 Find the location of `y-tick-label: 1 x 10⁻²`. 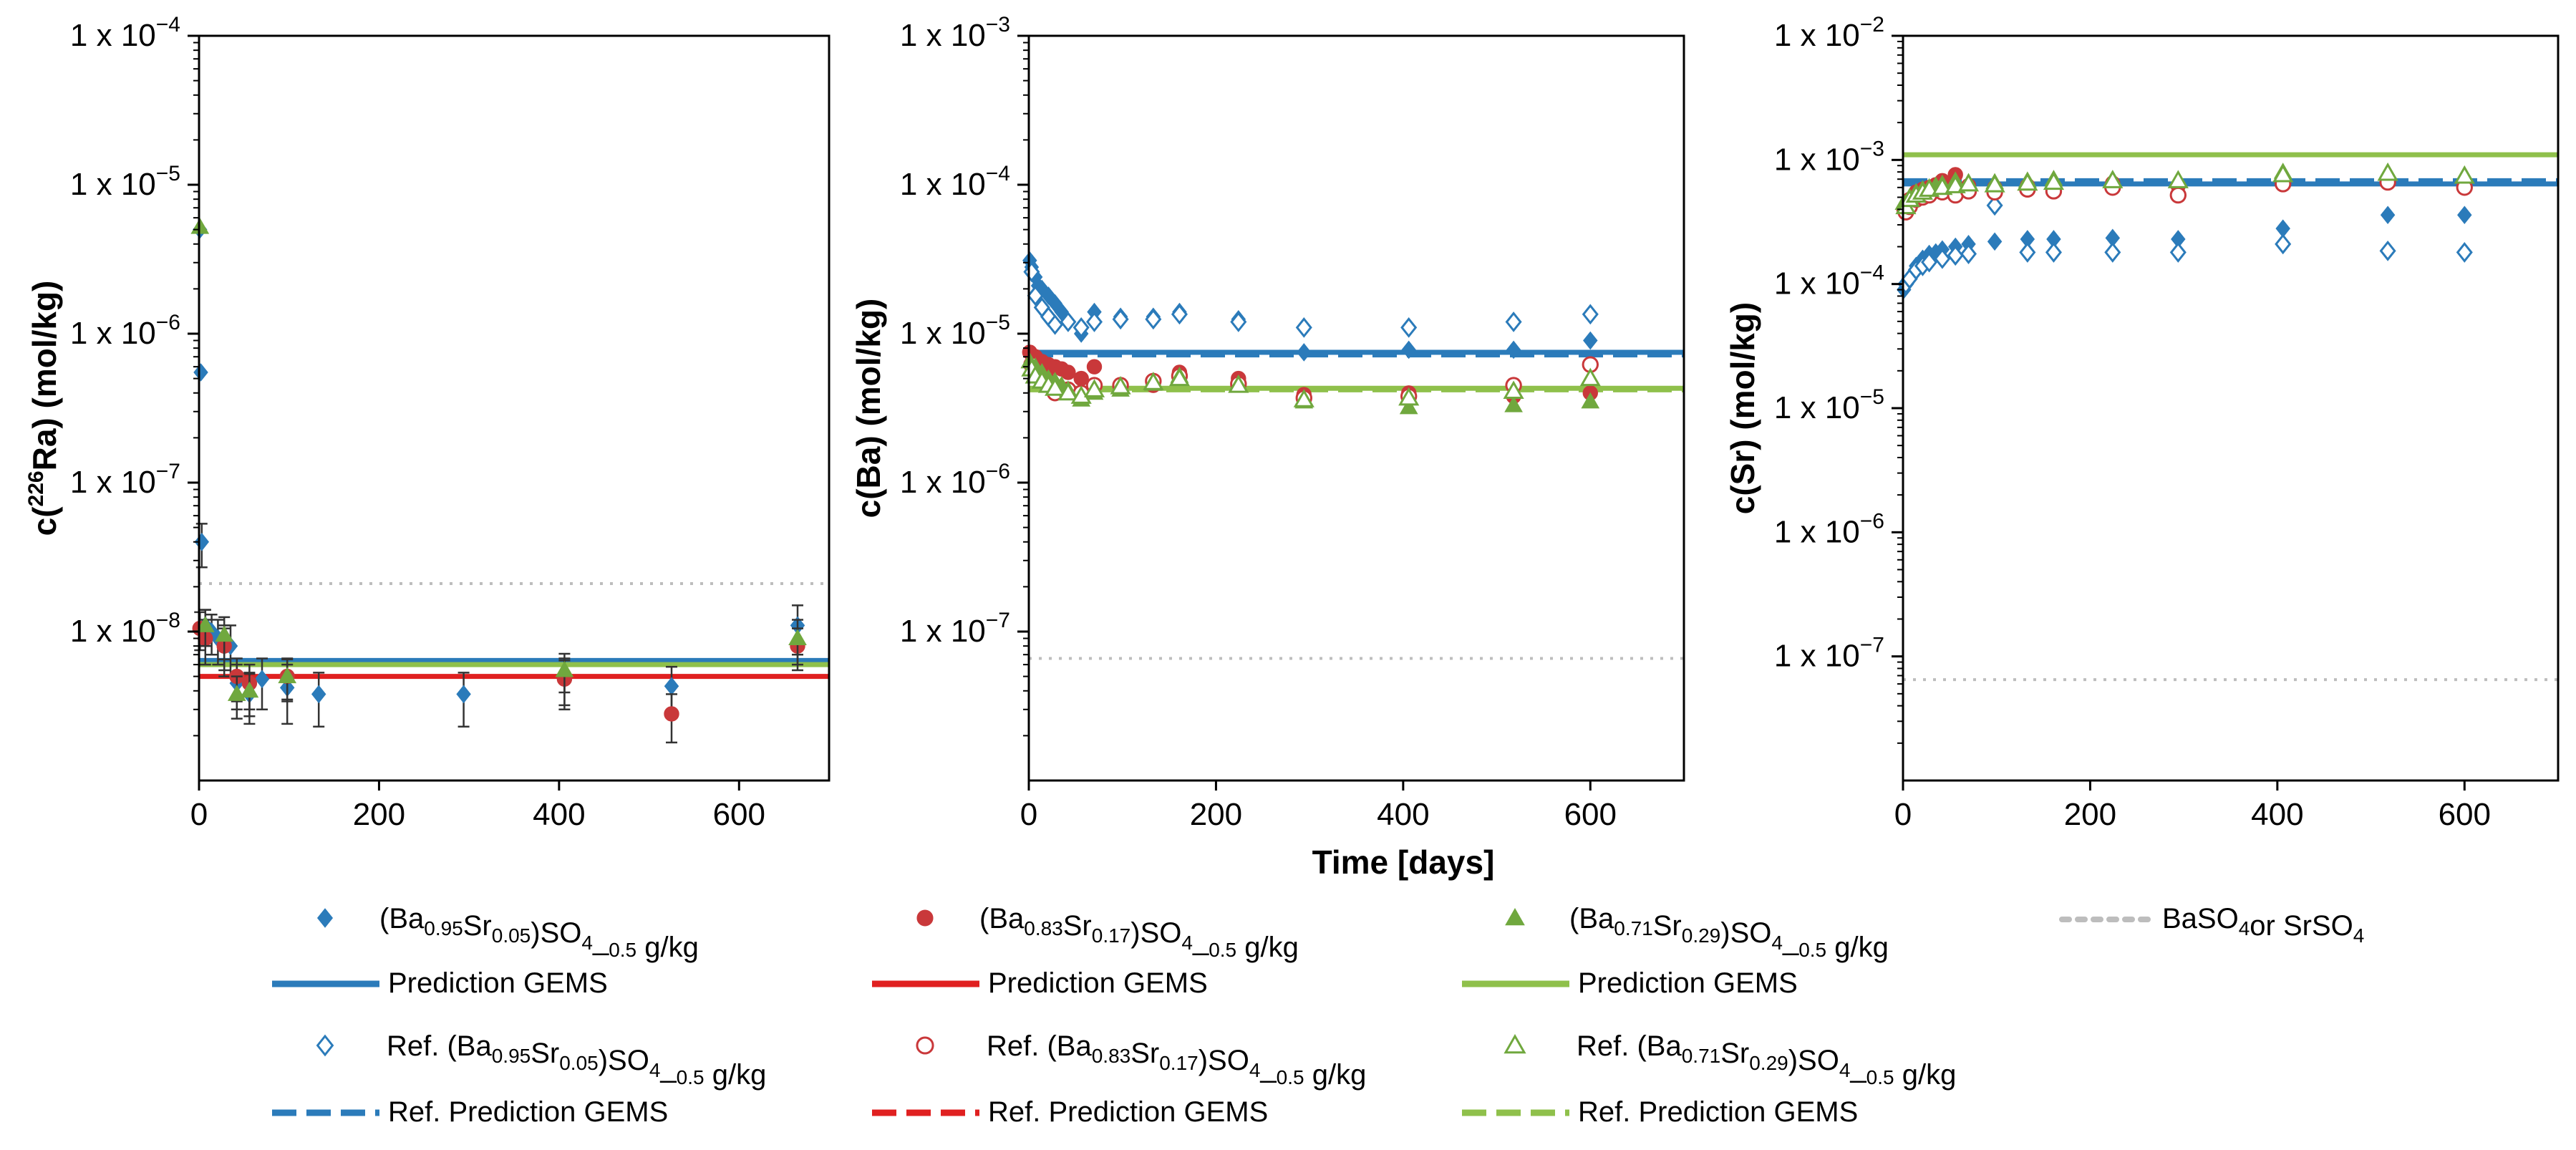

y-tick-label: 1 x 10⁻² is located at coordinates (1829, 33).